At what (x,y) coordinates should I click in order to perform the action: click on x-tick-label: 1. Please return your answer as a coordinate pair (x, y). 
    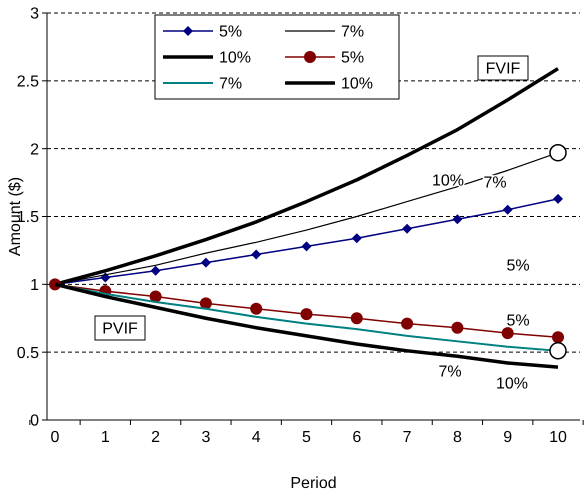
    Looking at the image, I should click on (105, 437).